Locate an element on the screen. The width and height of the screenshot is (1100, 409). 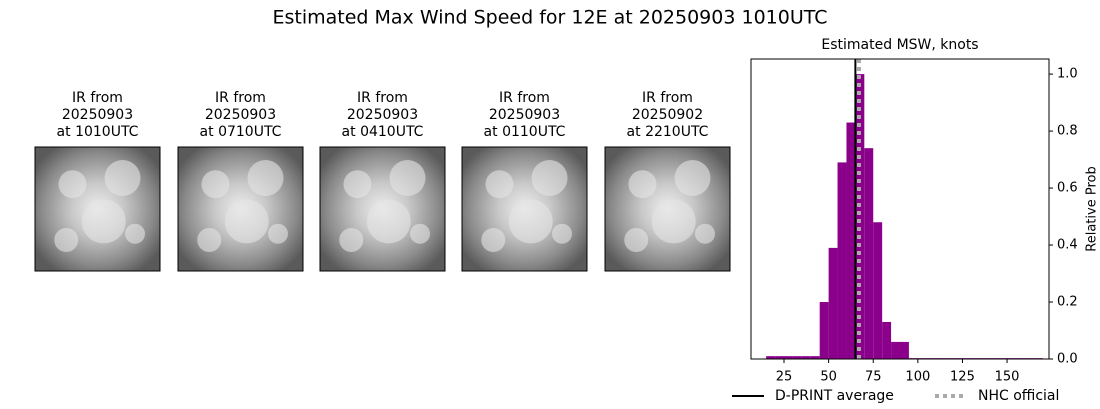
legend-label: D-PRINT average is located at coordinates (834, 396).